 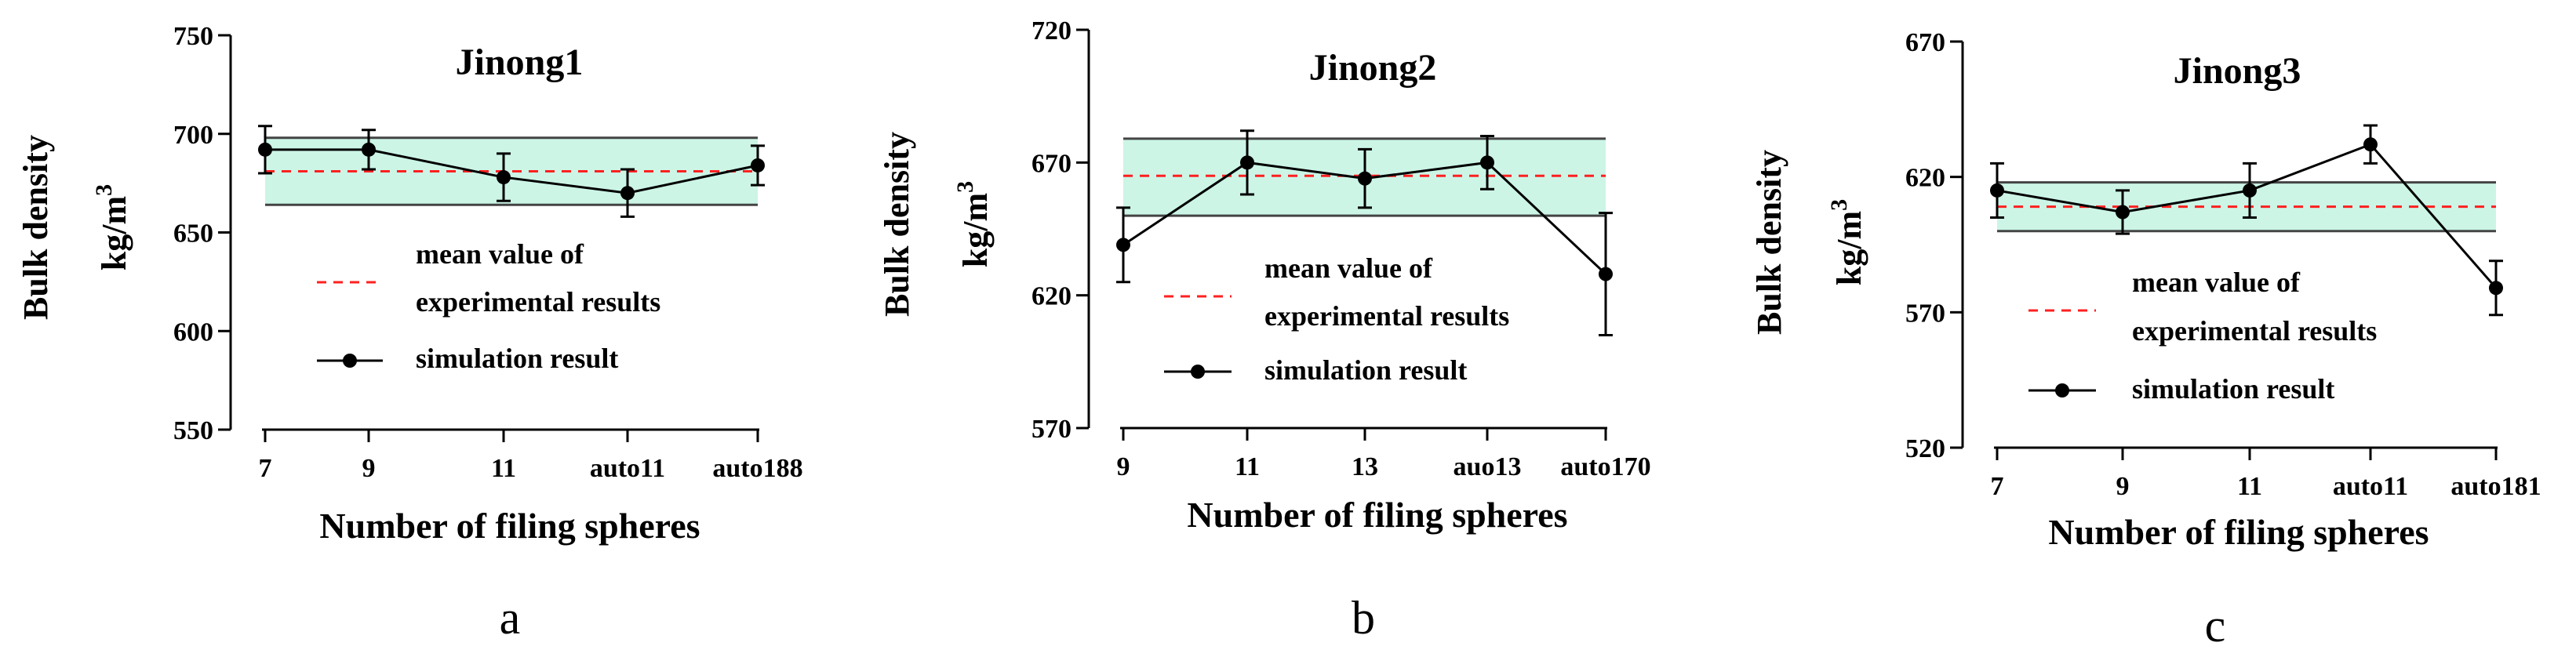 I want to click on panel-letter: c, so click(x=2215, y=626).